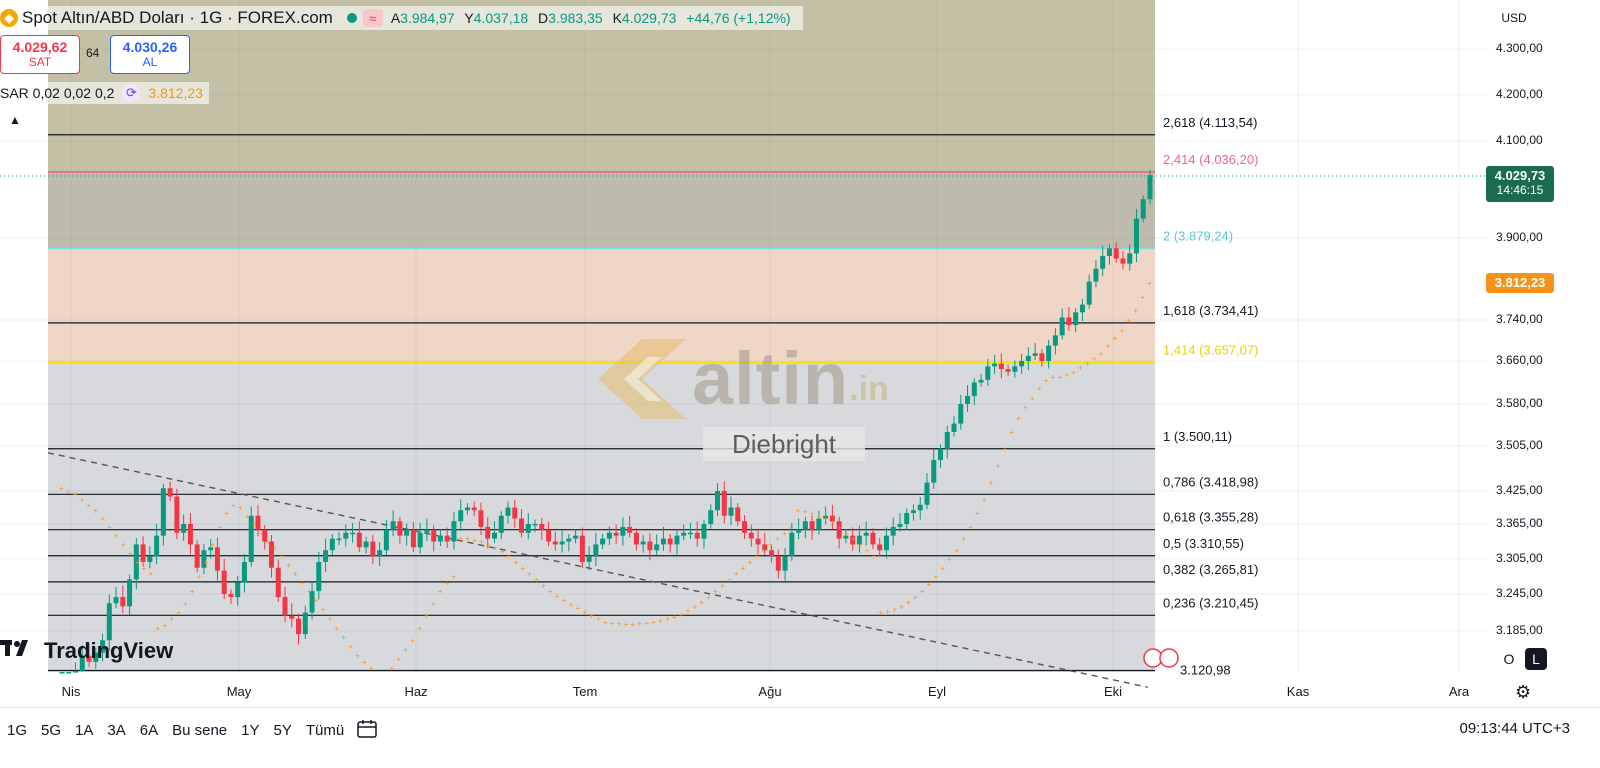 The width and height of the screenshot is (1600, 768). Describe the element at coordinates (150, 54) in the screenshot. I see `buy-button: 4.030,26 AL` at that location.